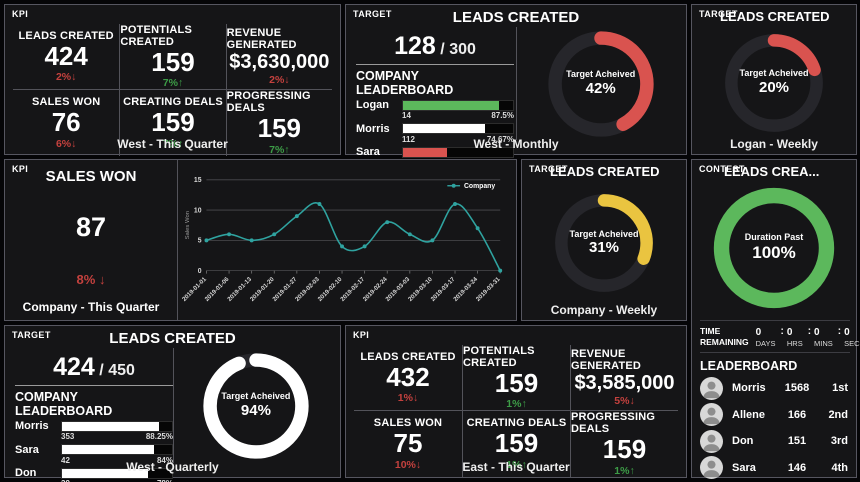 This screenshot has width=860, height=482. Describe the element at coordinates (516, 144) in the screenshot. I see `panel-footer: West - Monthly` at that location.